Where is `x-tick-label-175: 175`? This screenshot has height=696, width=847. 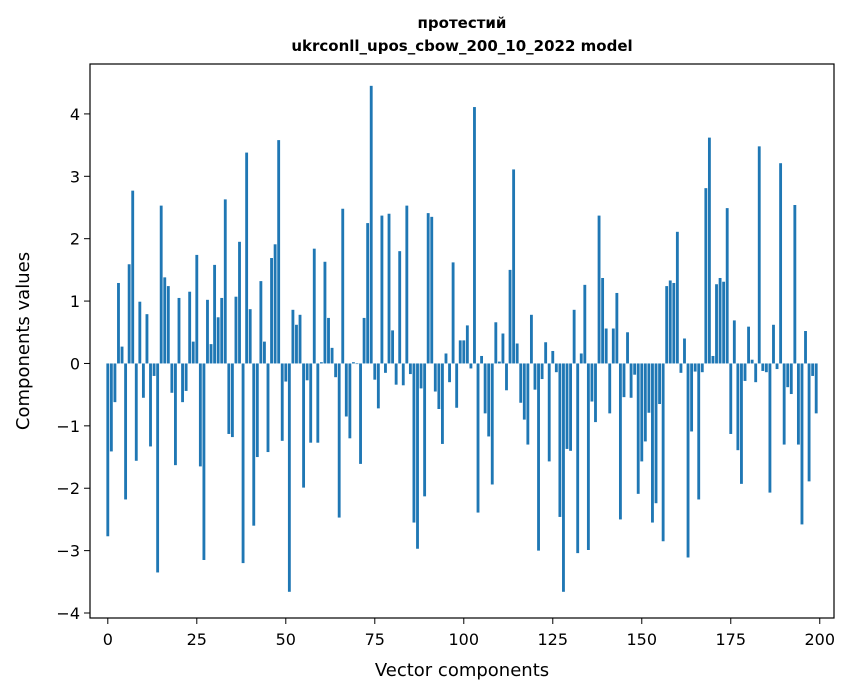
x-tick-label-175: 175 is located at coordinates (730, 639).